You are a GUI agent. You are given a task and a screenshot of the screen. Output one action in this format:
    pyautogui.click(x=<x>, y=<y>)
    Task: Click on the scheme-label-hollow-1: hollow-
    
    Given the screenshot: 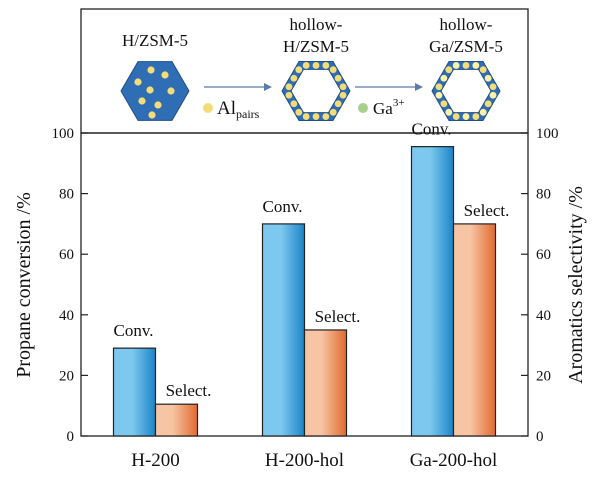 What is the action you would take?
    pyautogui.click(x=316, y=24)
    